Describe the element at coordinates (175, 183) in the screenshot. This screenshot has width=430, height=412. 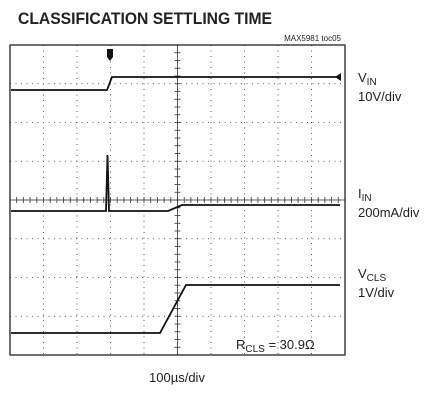
I see `iin-trace` at that location.